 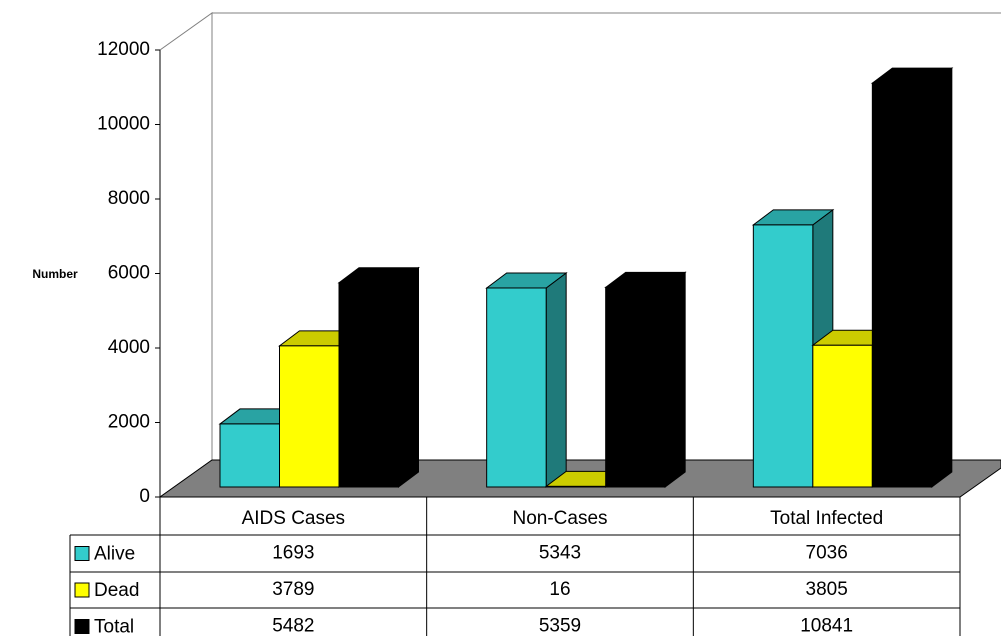 I want to click on table-value: 3805, so click(x=827, y=589).